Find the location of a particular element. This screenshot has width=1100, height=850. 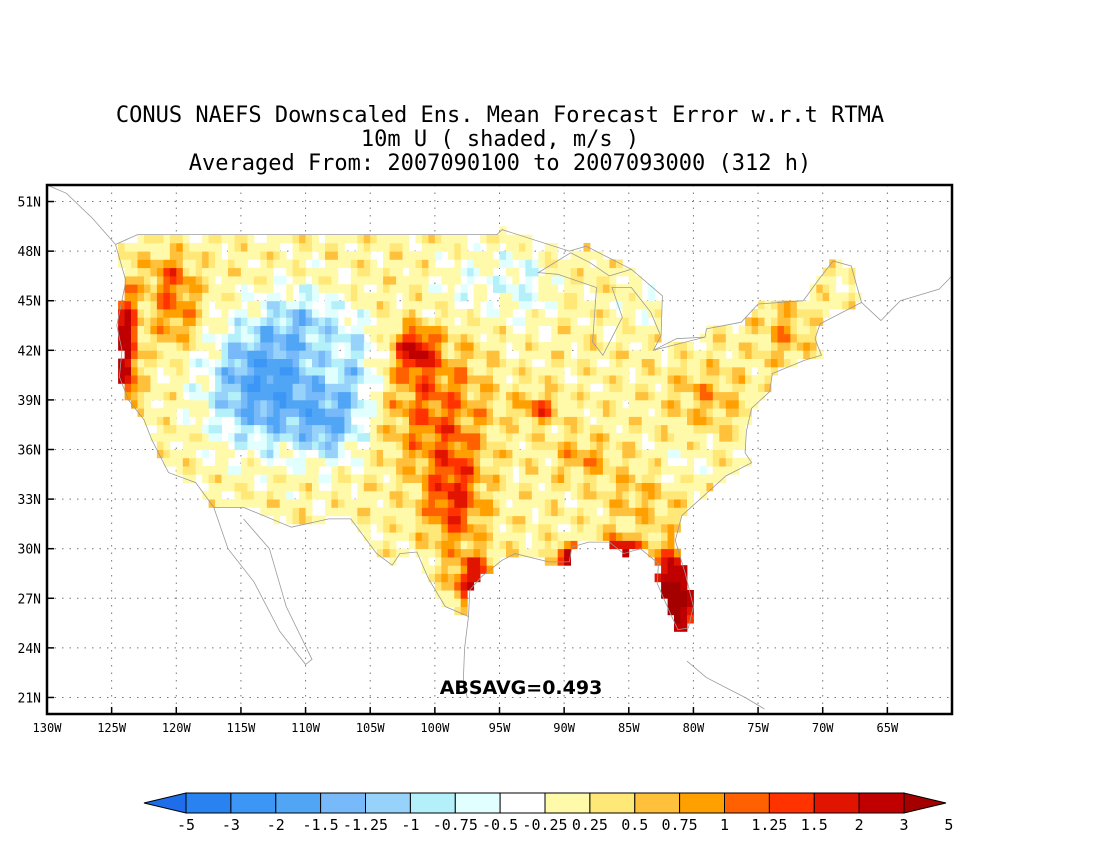

colorbar-label: 0.75 is located at coordinates (680, 825).